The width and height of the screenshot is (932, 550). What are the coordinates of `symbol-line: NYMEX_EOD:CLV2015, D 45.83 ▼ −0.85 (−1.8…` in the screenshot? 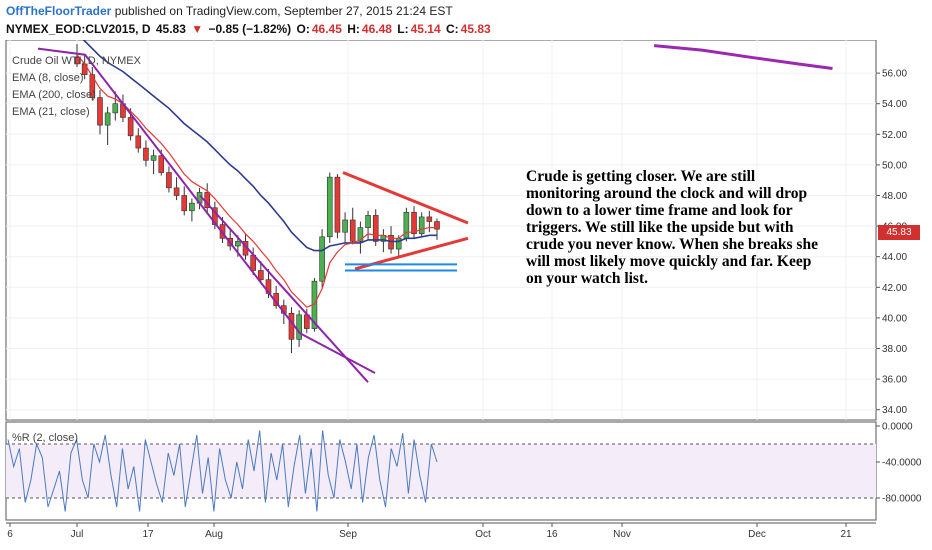 It's located at (249, 29).